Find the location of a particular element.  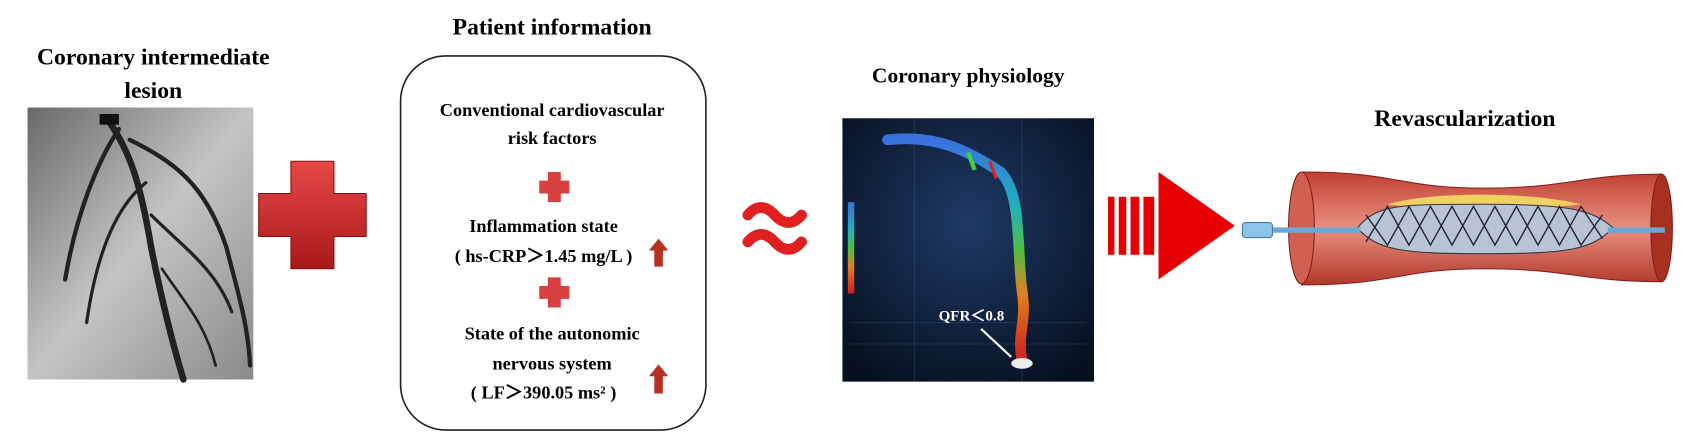

info-text: Inflammation state is located at coordinates (543, 226).